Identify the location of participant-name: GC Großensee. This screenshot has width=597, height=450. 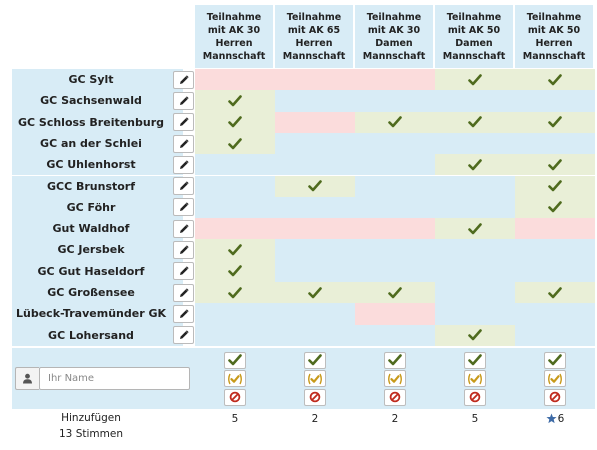
(91, 292).